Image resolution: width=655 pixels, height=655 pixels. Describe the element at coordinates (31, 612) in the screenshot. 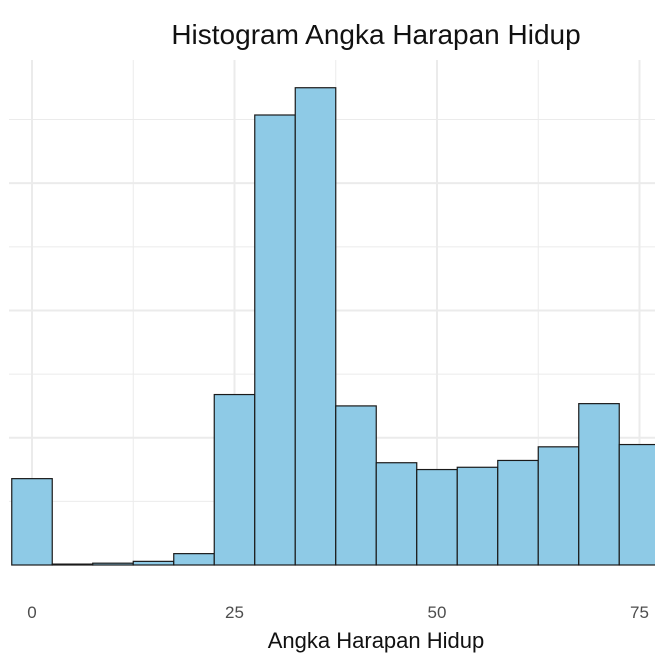

I see `x-tick-label: 0` at that location.